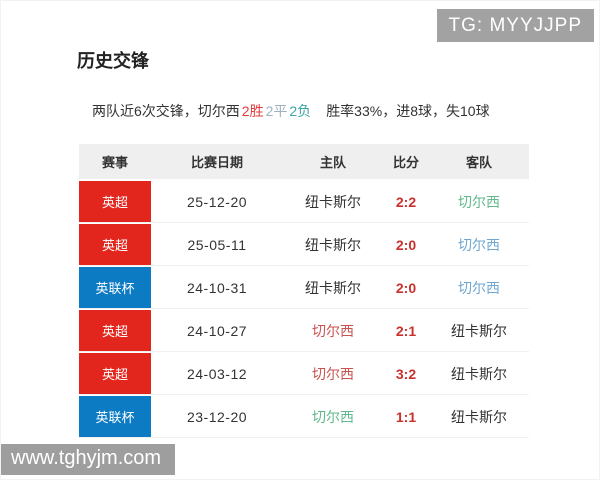 The height and width of the screenshot is (480, 600). Describe the element at coordinates (252, 111) in the screenshot. I see `summary-win-count: 2胜` at that location.